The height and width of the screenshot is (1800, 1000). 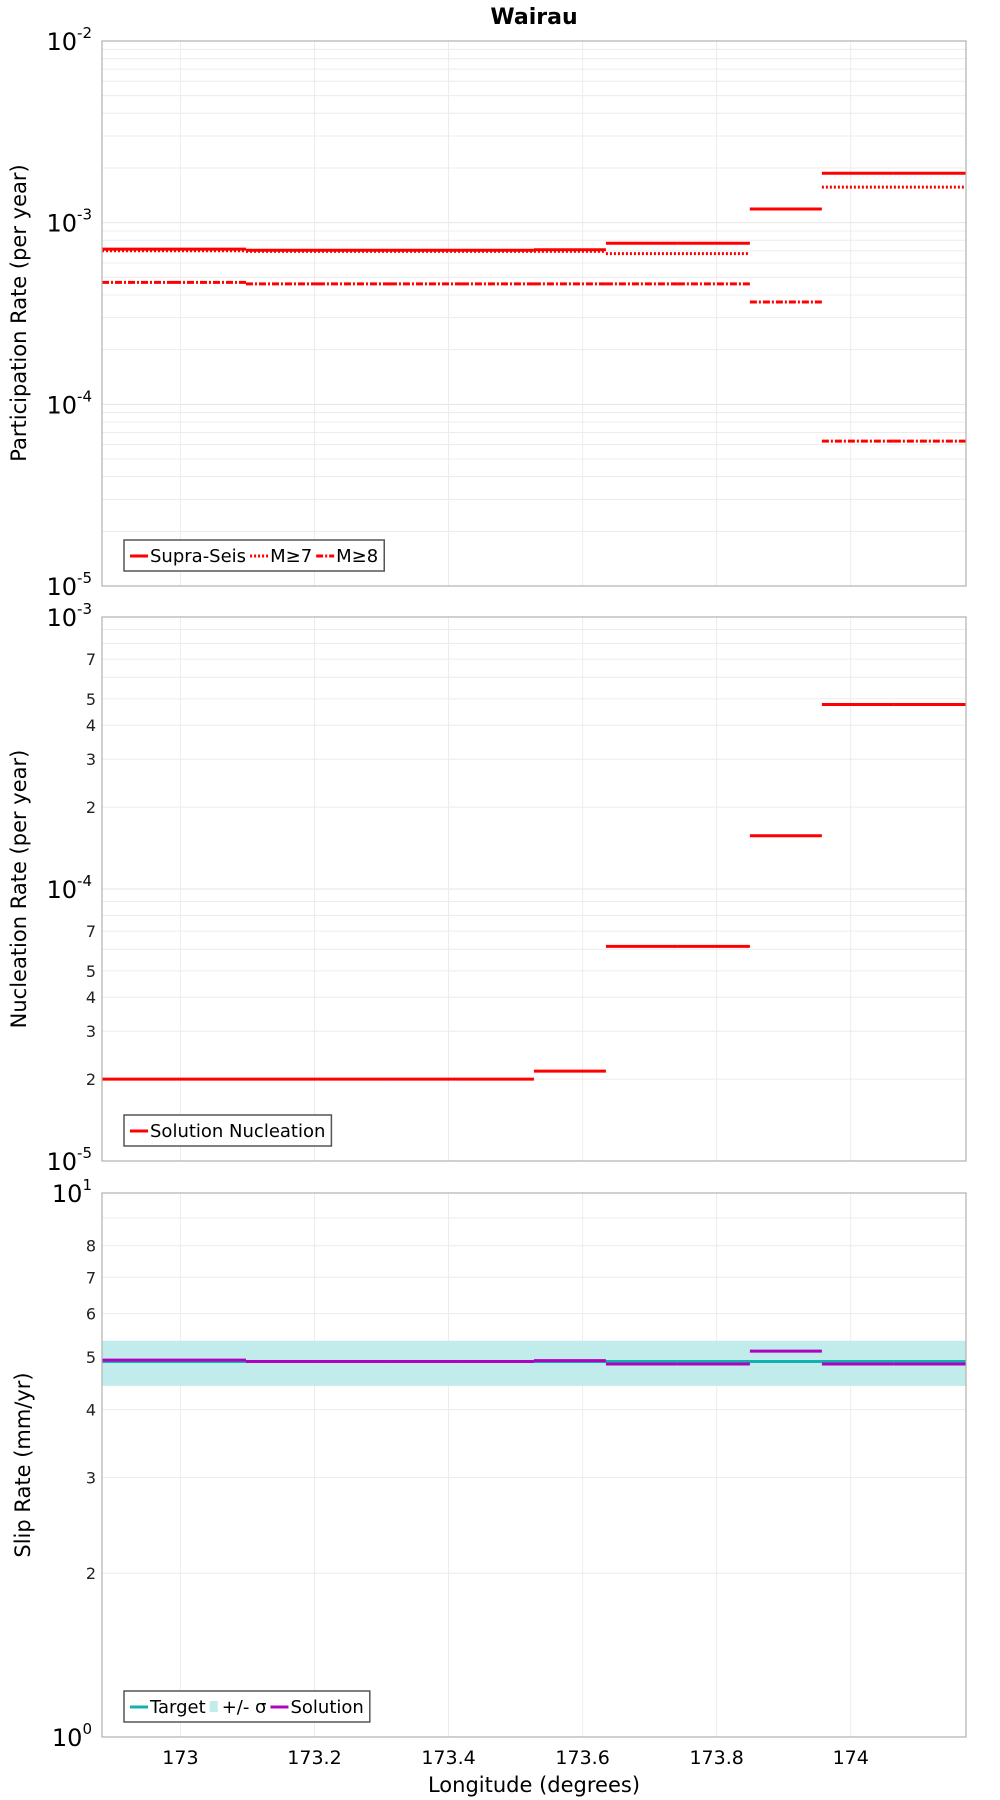 I want to click on x-axis-label: Longitude (degrees), so click(x=534, y=1785).